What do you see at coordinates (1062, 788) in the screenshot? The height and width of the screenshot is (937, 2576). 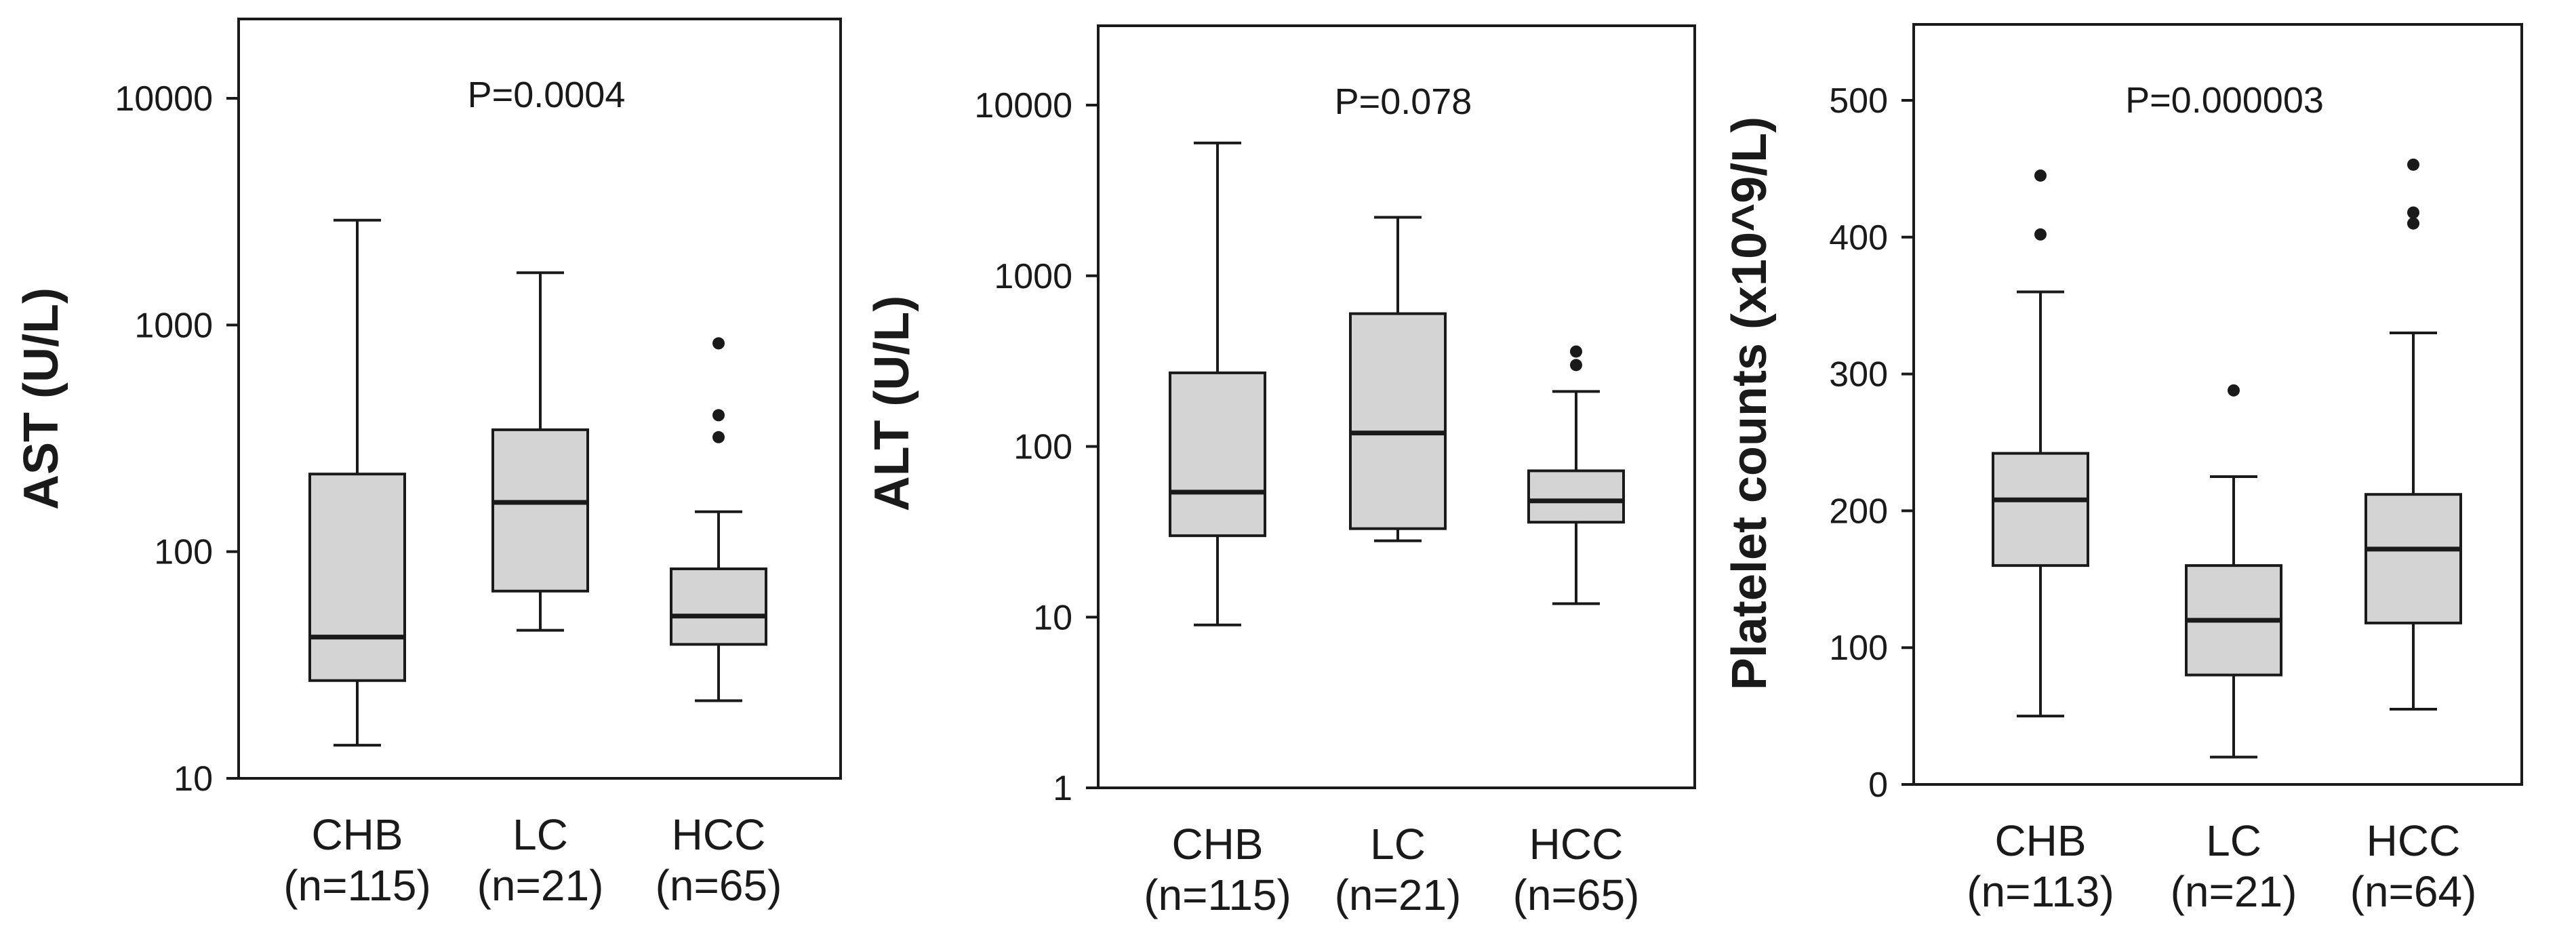 I see `y-tick-label: 1` at bounding box center [1062, 788].